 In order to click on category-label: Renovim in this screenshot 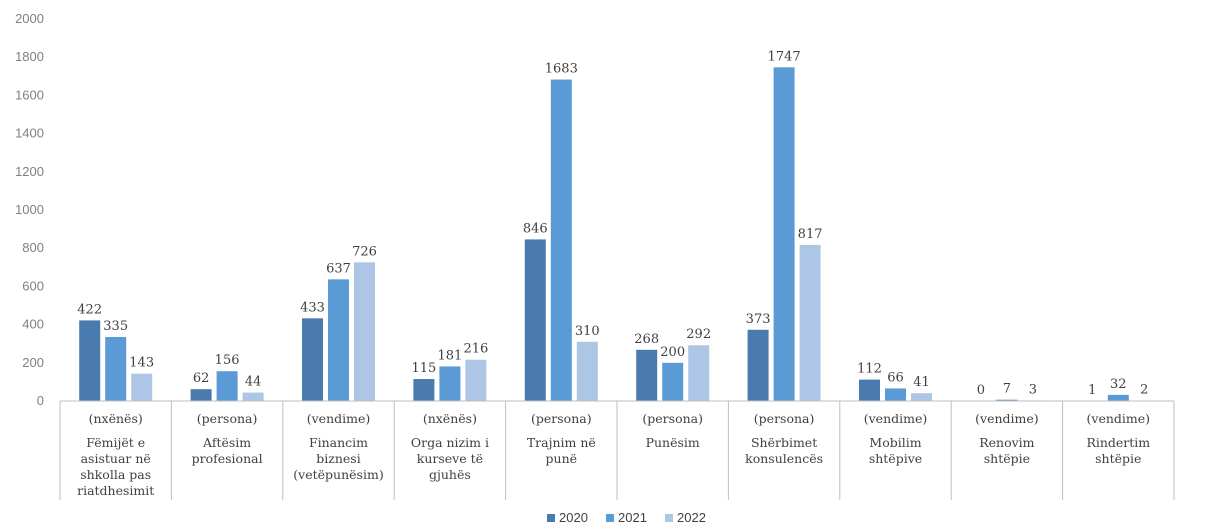, I will do `click(1006, 442)`.